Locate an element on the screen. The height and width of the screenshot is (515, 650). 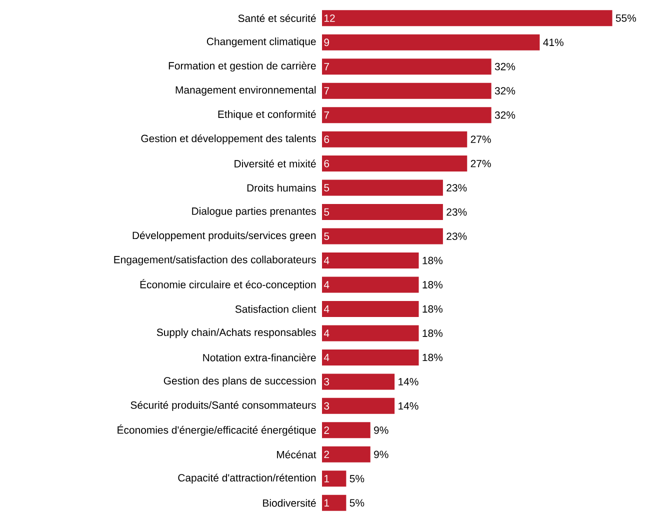
y-tick-label: Biodiversité is located at coordinates (289, 502).